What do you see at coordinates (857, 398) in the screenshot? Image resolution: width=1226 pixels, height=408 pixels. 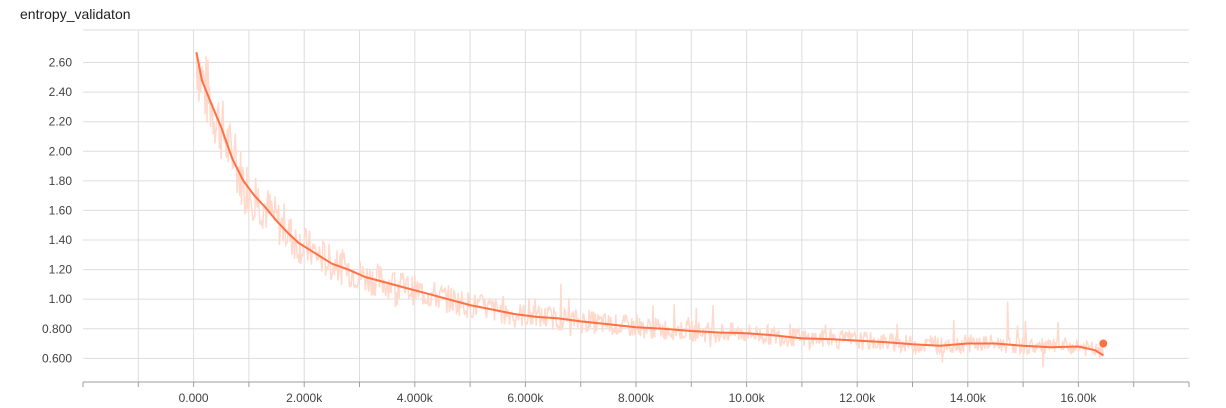 I see `x-tick-label: 12.00k` at bounding box center [857, 398].